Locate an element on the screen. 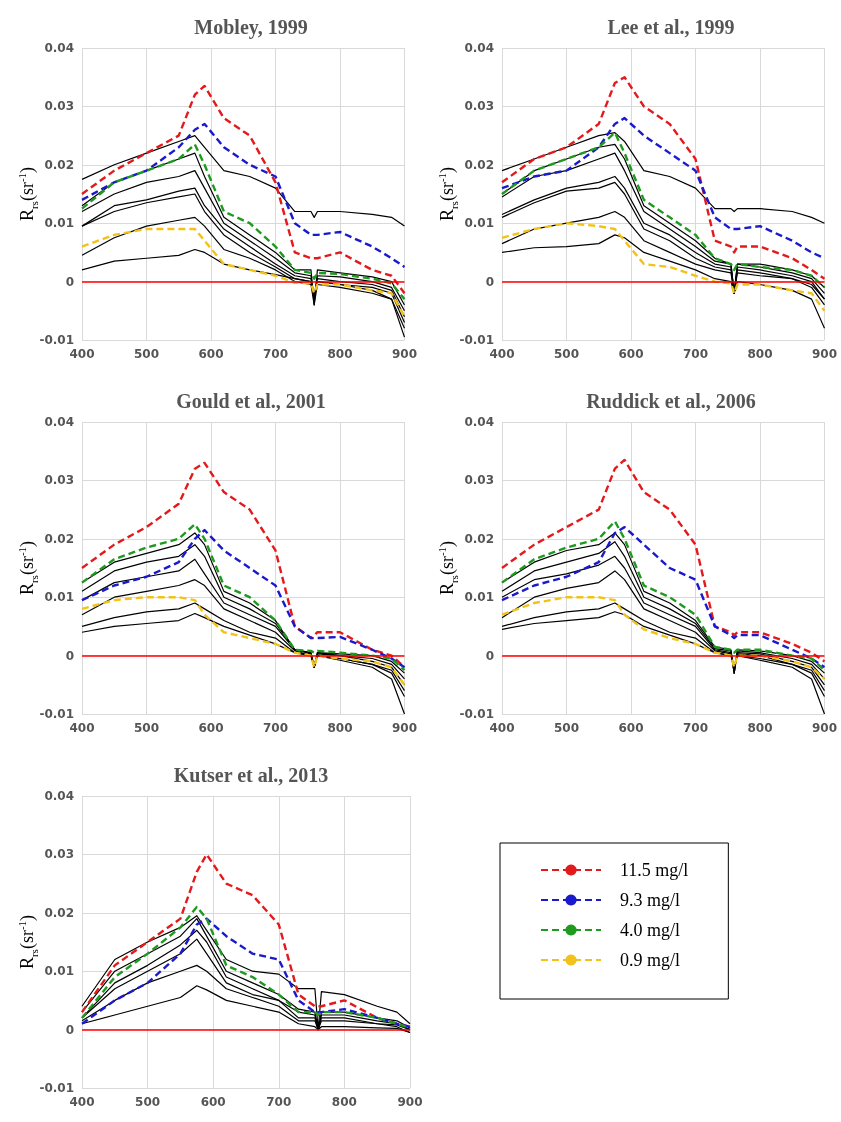  legend-label: 11.5 mg/l is located at coordinates (654, 870).